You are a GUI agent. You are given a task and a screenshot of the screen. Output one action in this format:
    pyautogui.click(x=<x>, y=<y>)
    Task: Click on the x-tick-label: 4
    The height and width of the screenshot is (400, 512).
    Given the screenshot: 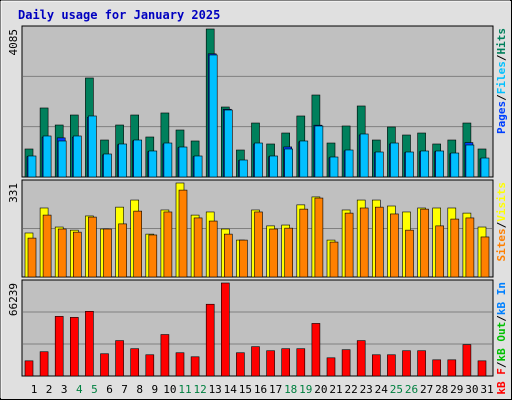 What is the action you would take?
    pyautogui.click(x=79, y=389)
    